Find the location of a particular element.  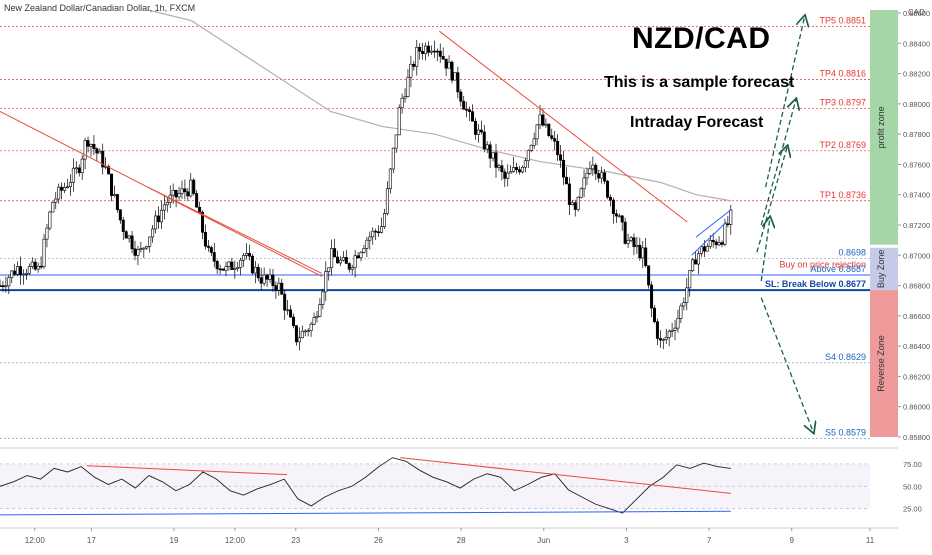

zone-label: Reverse Zone is located at coordinates (881, 363).